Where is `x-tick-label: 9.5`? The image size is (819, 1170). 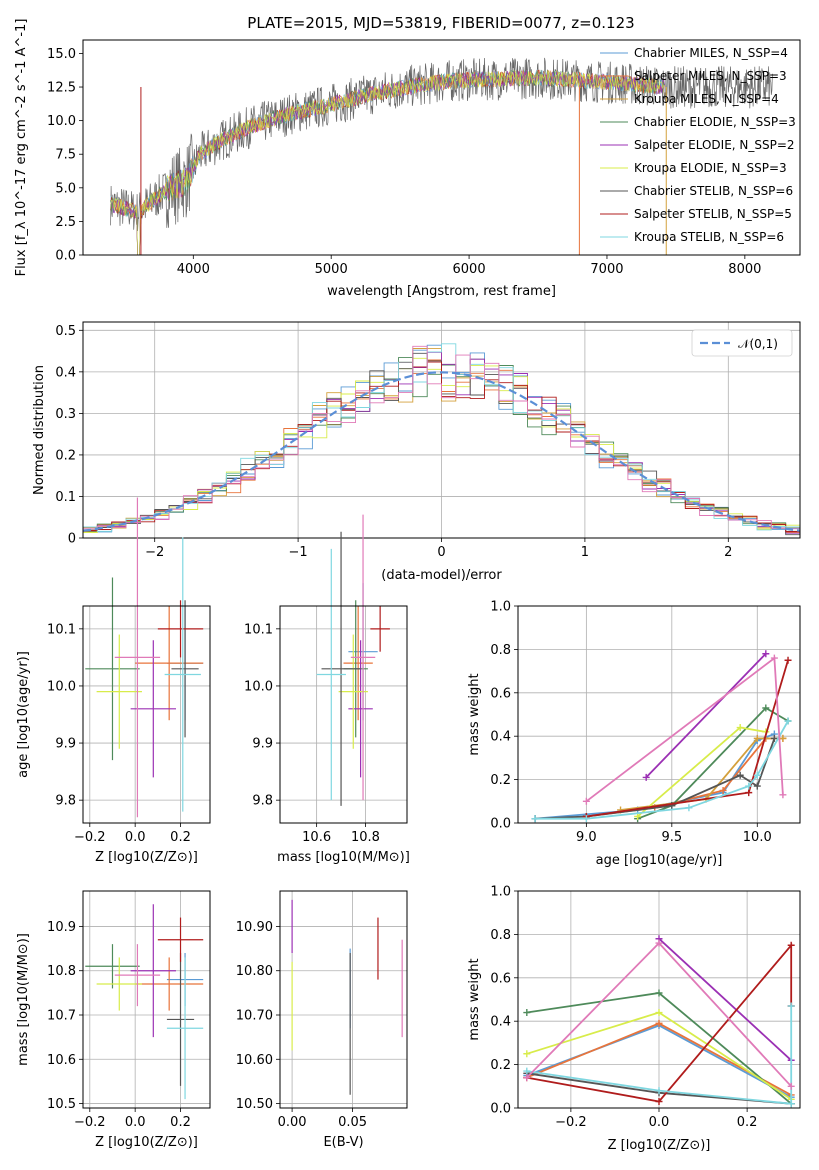
x-tick-label: 9.5 is located at coordinates (671, 837).